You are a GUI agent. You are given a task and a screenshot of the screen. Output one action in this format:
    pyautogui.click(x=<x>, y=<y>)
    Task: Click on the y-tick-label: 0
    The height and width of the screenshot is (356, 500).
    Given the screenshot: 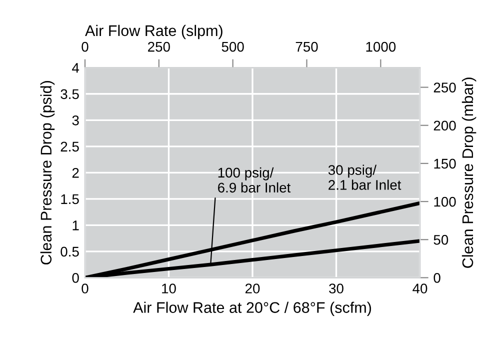 What is the action you would take?
    pyautogui.click(x=75, y=278)
    